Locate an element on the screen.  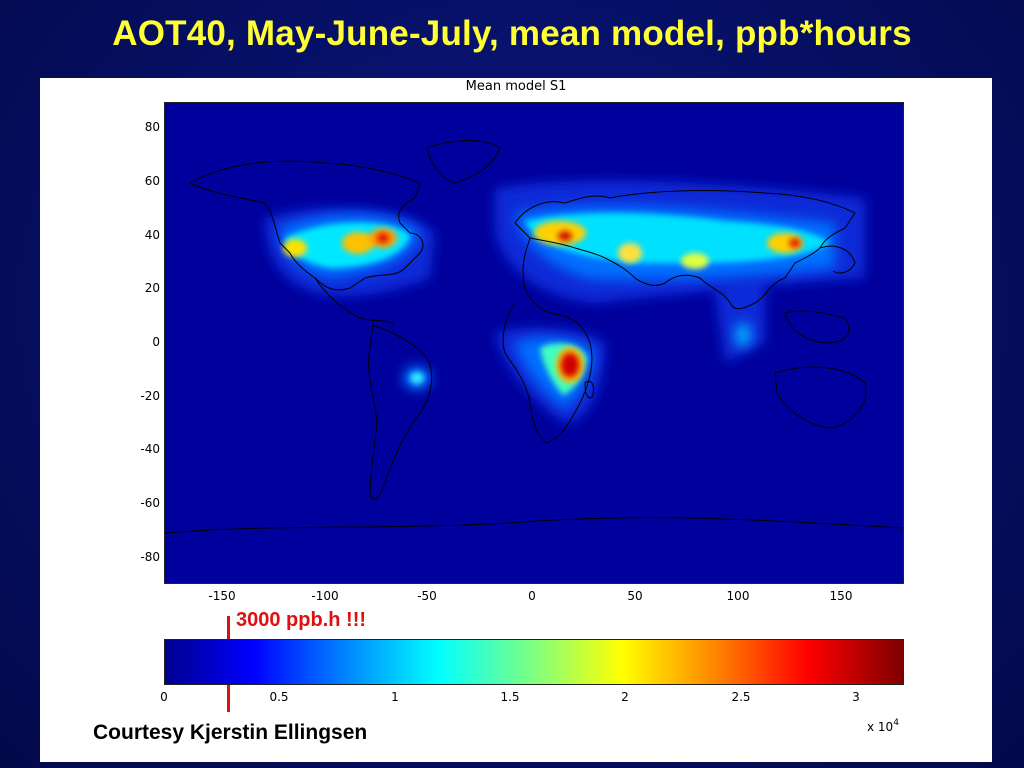
y-tick-label: 60 is located at coordinates (152, 181).